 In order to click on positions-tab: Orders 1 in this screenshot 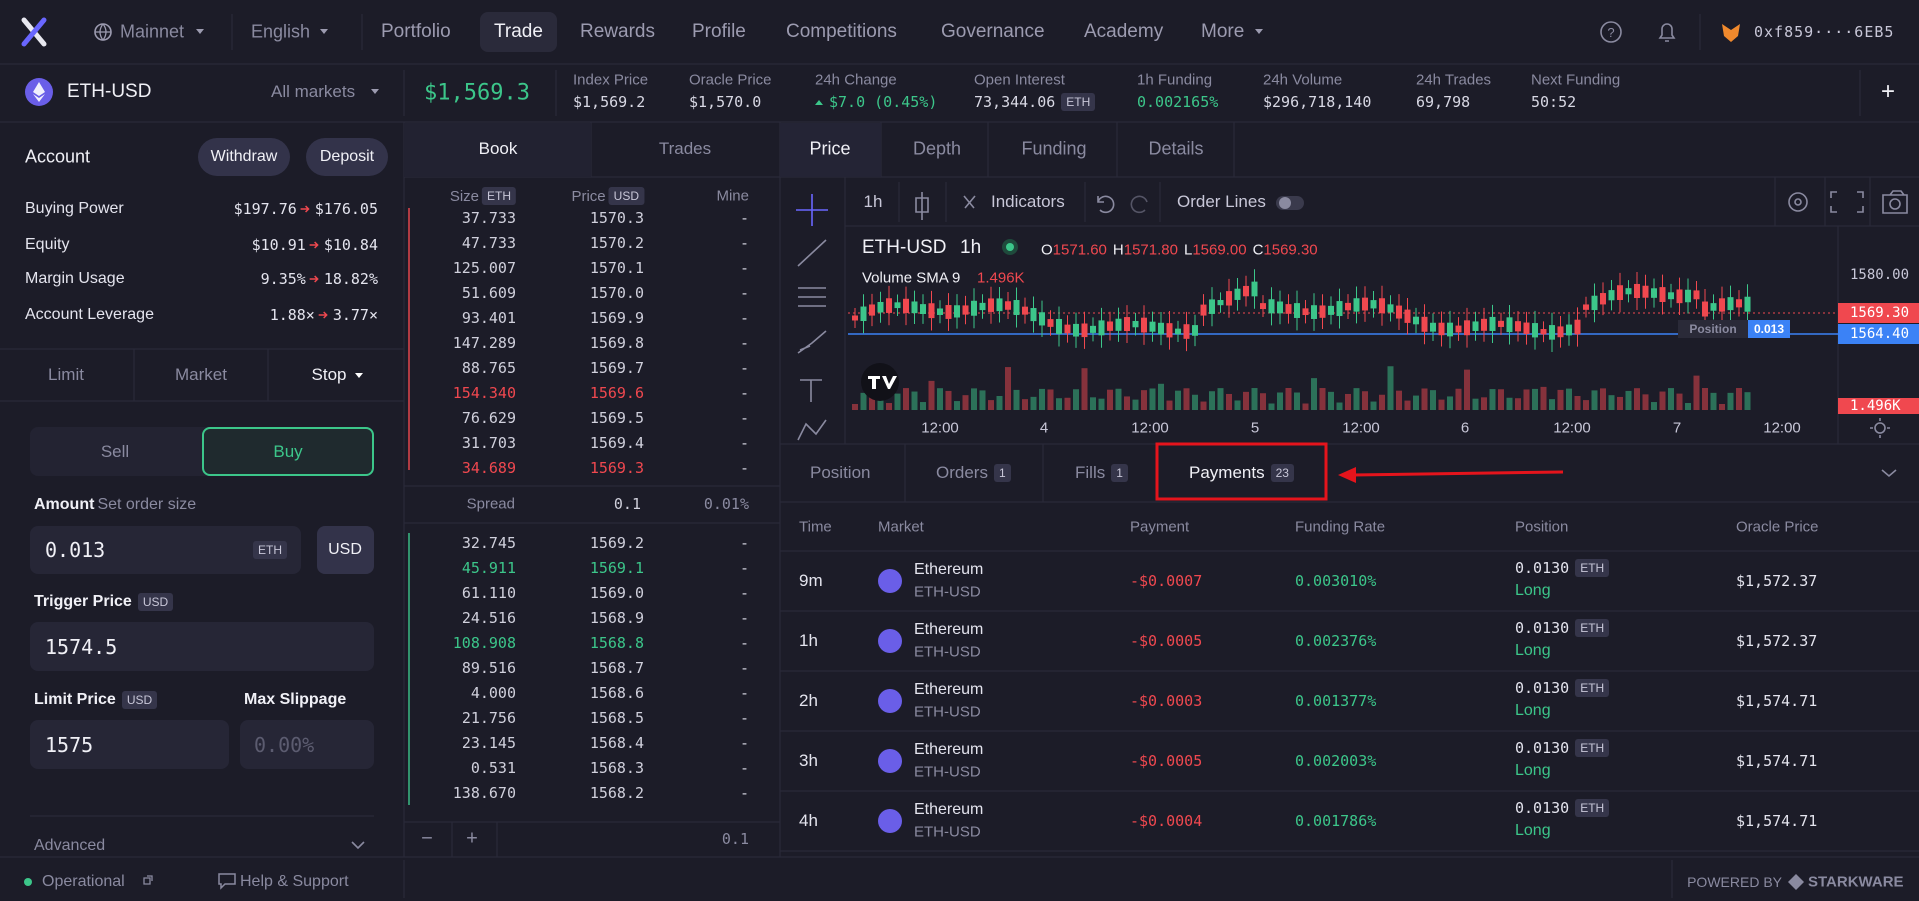, I will do `click(973, 473)`.